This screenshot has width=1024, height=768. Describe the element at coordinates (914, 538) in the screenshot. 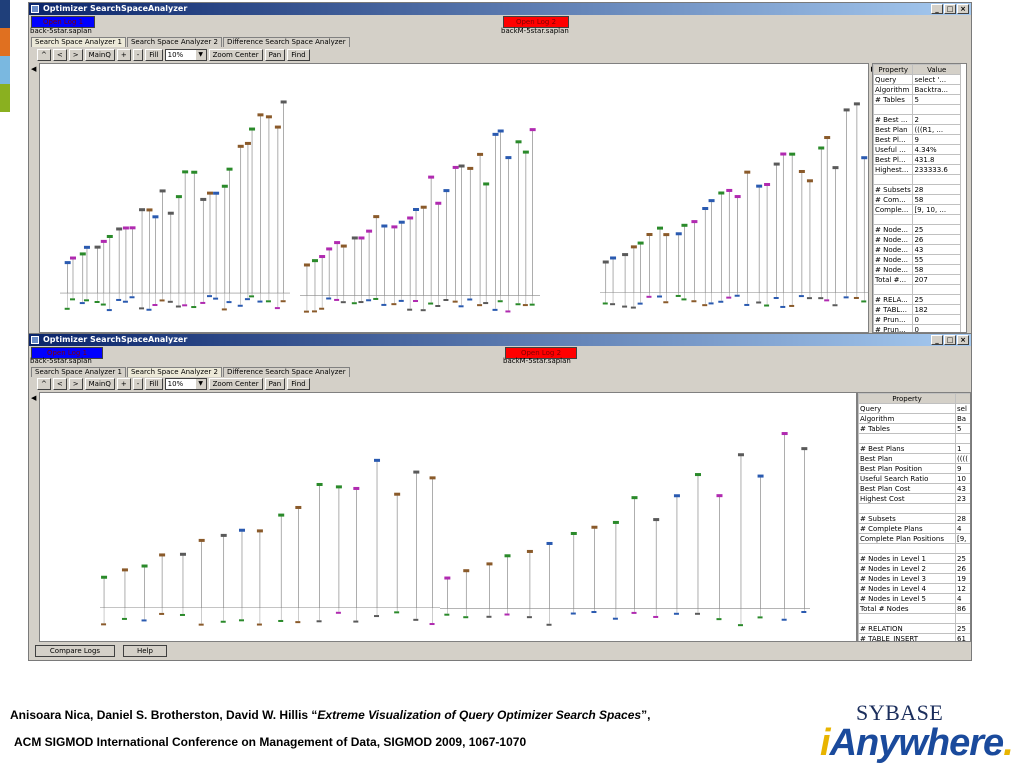

I see `table-row: Complete Plan Positions [9,` at that location.